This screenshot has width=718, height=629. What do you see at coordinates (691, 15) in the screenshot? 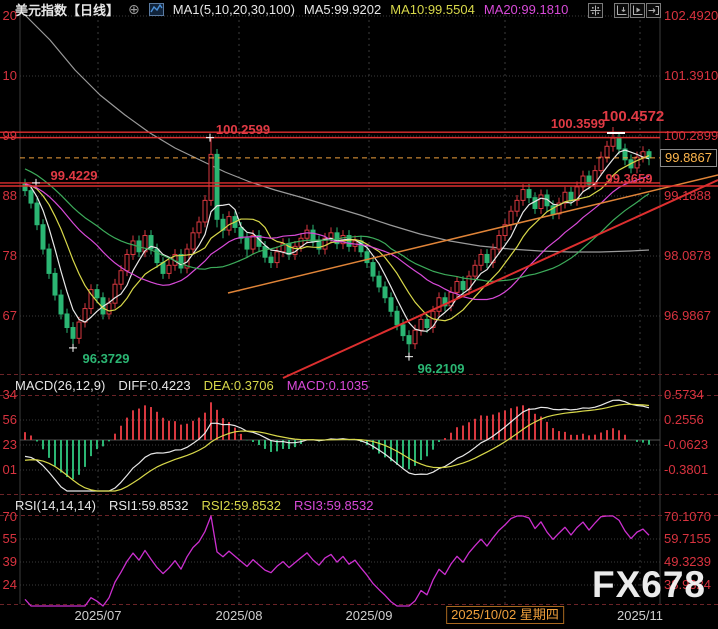
I see `price-axis-label: 102.4920` at bounding box center [691, 15].